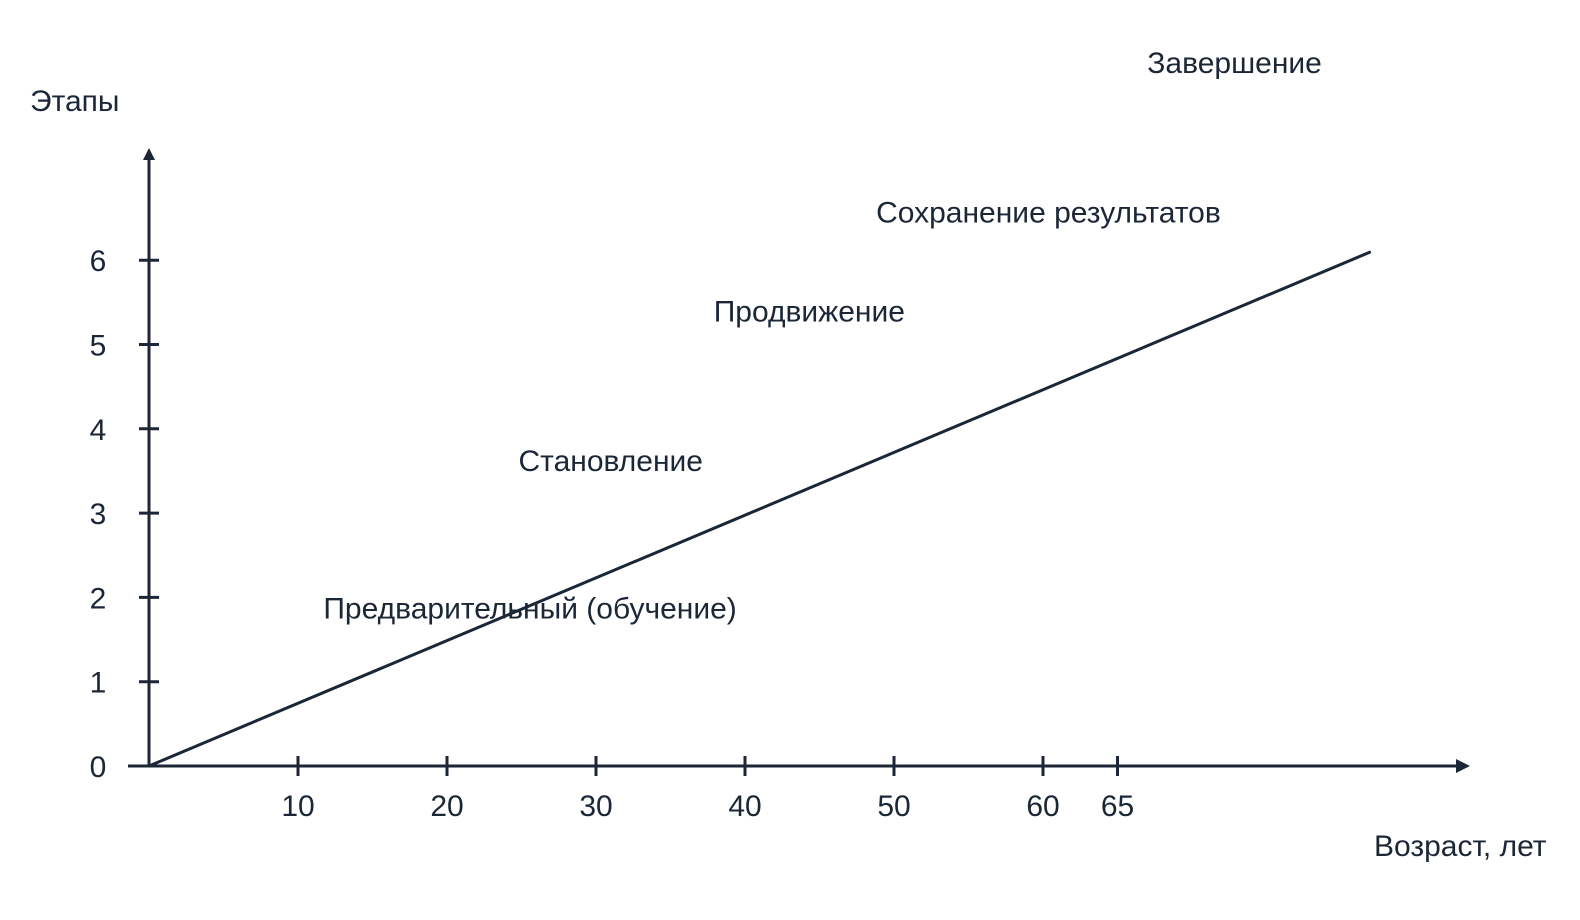 The width and height of the screenshot is (1580, 920). What do you see at coordinates (297, 806) in the screenshot?
I see `x-tick-label-10: 10` at bounding box center [297, 806].